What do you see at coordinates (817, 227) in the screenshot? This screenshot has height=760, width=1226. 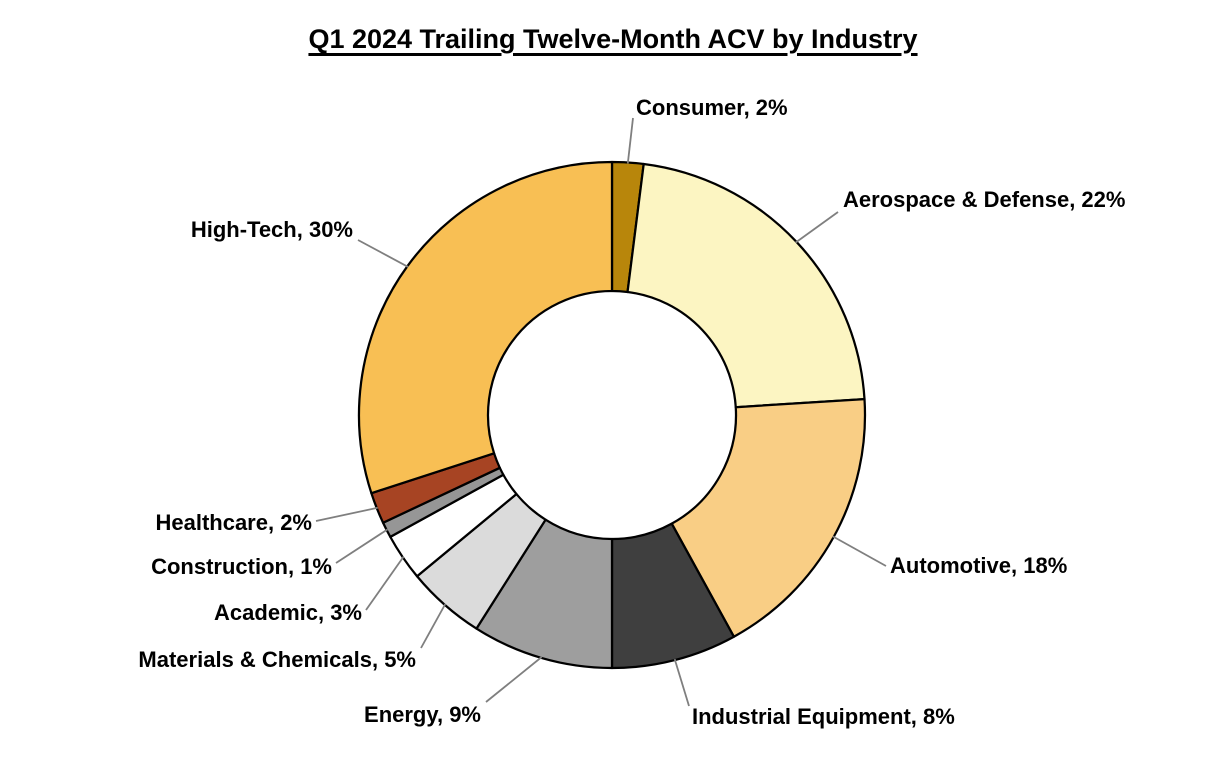 I see `leader-line-aerospace-defense` at bounding box center [817, 227].